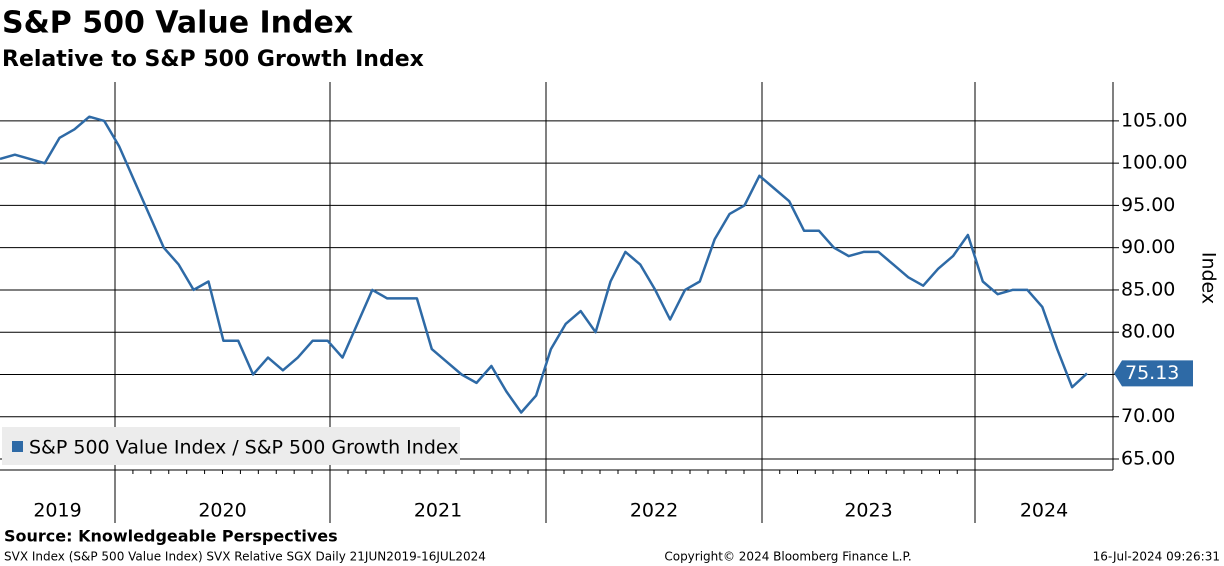  Describe the element at coordinates (787, 557) in the screenshot. I see `footer-center: Copyright© 2024 Bloomberg Finance L.P.` at that location.